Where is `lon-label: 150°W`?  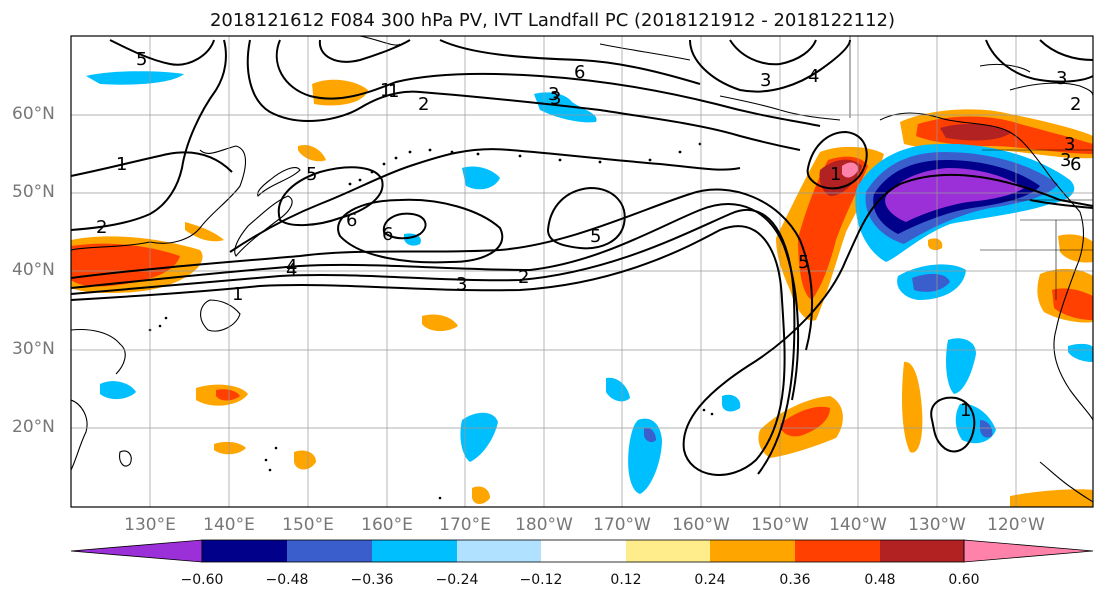 lon-label: 150°W is located at coordinates (780, 525).